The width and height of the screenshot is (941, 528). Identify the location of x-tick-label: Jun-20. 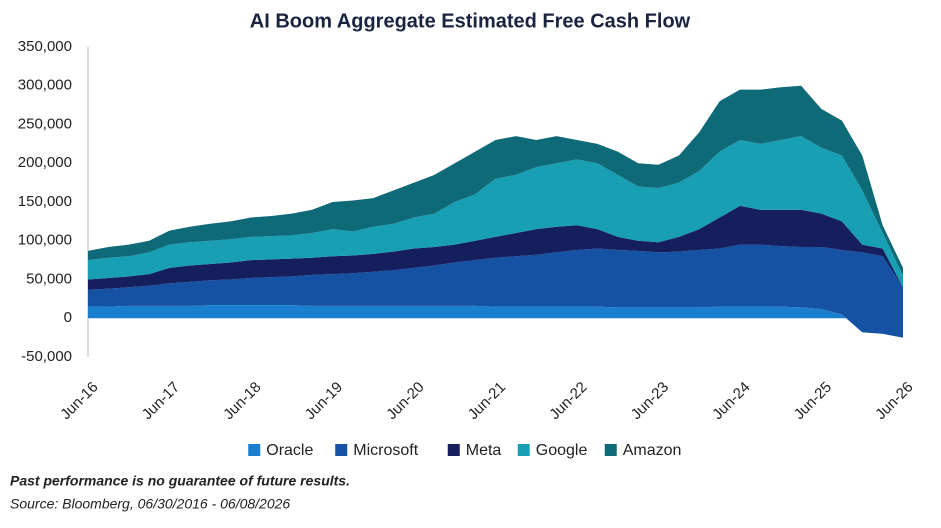
(405, 401).